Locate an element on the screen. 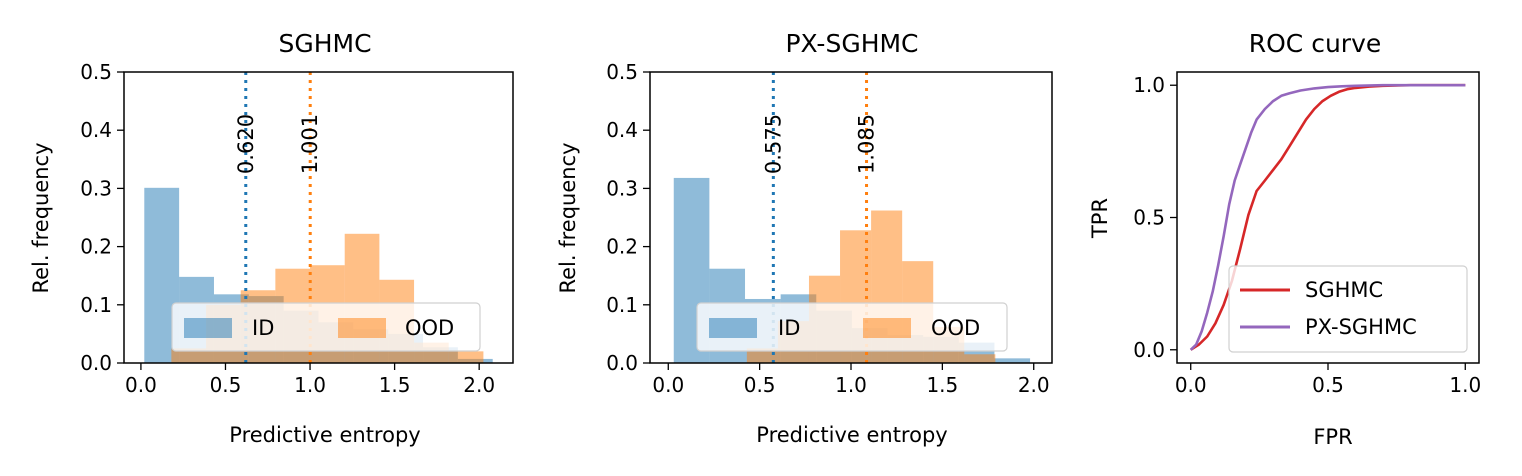 Image resolution: width=1522 pixels, height=476 pixels. panel-sghmc-legend: ID OOD is located at coordinates (326, 327).